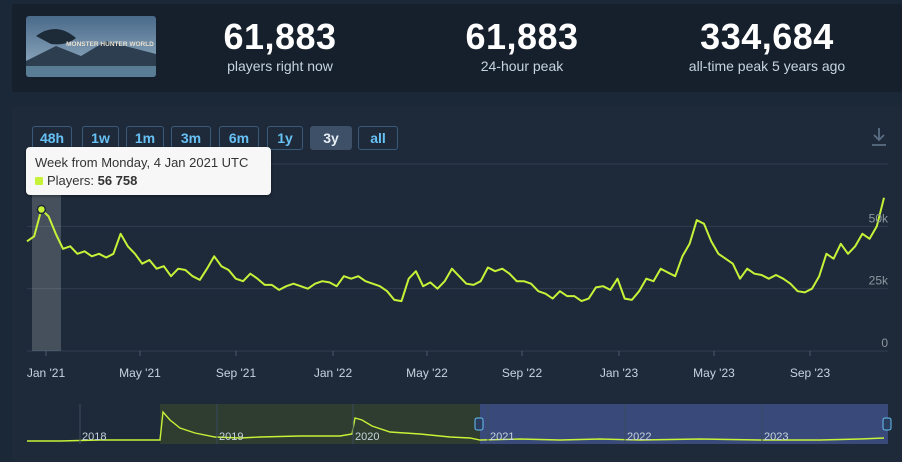  Describe the element at coordinates (236, 373) in the screenshot. I see `x-tick-label: Sep '21` at that location.